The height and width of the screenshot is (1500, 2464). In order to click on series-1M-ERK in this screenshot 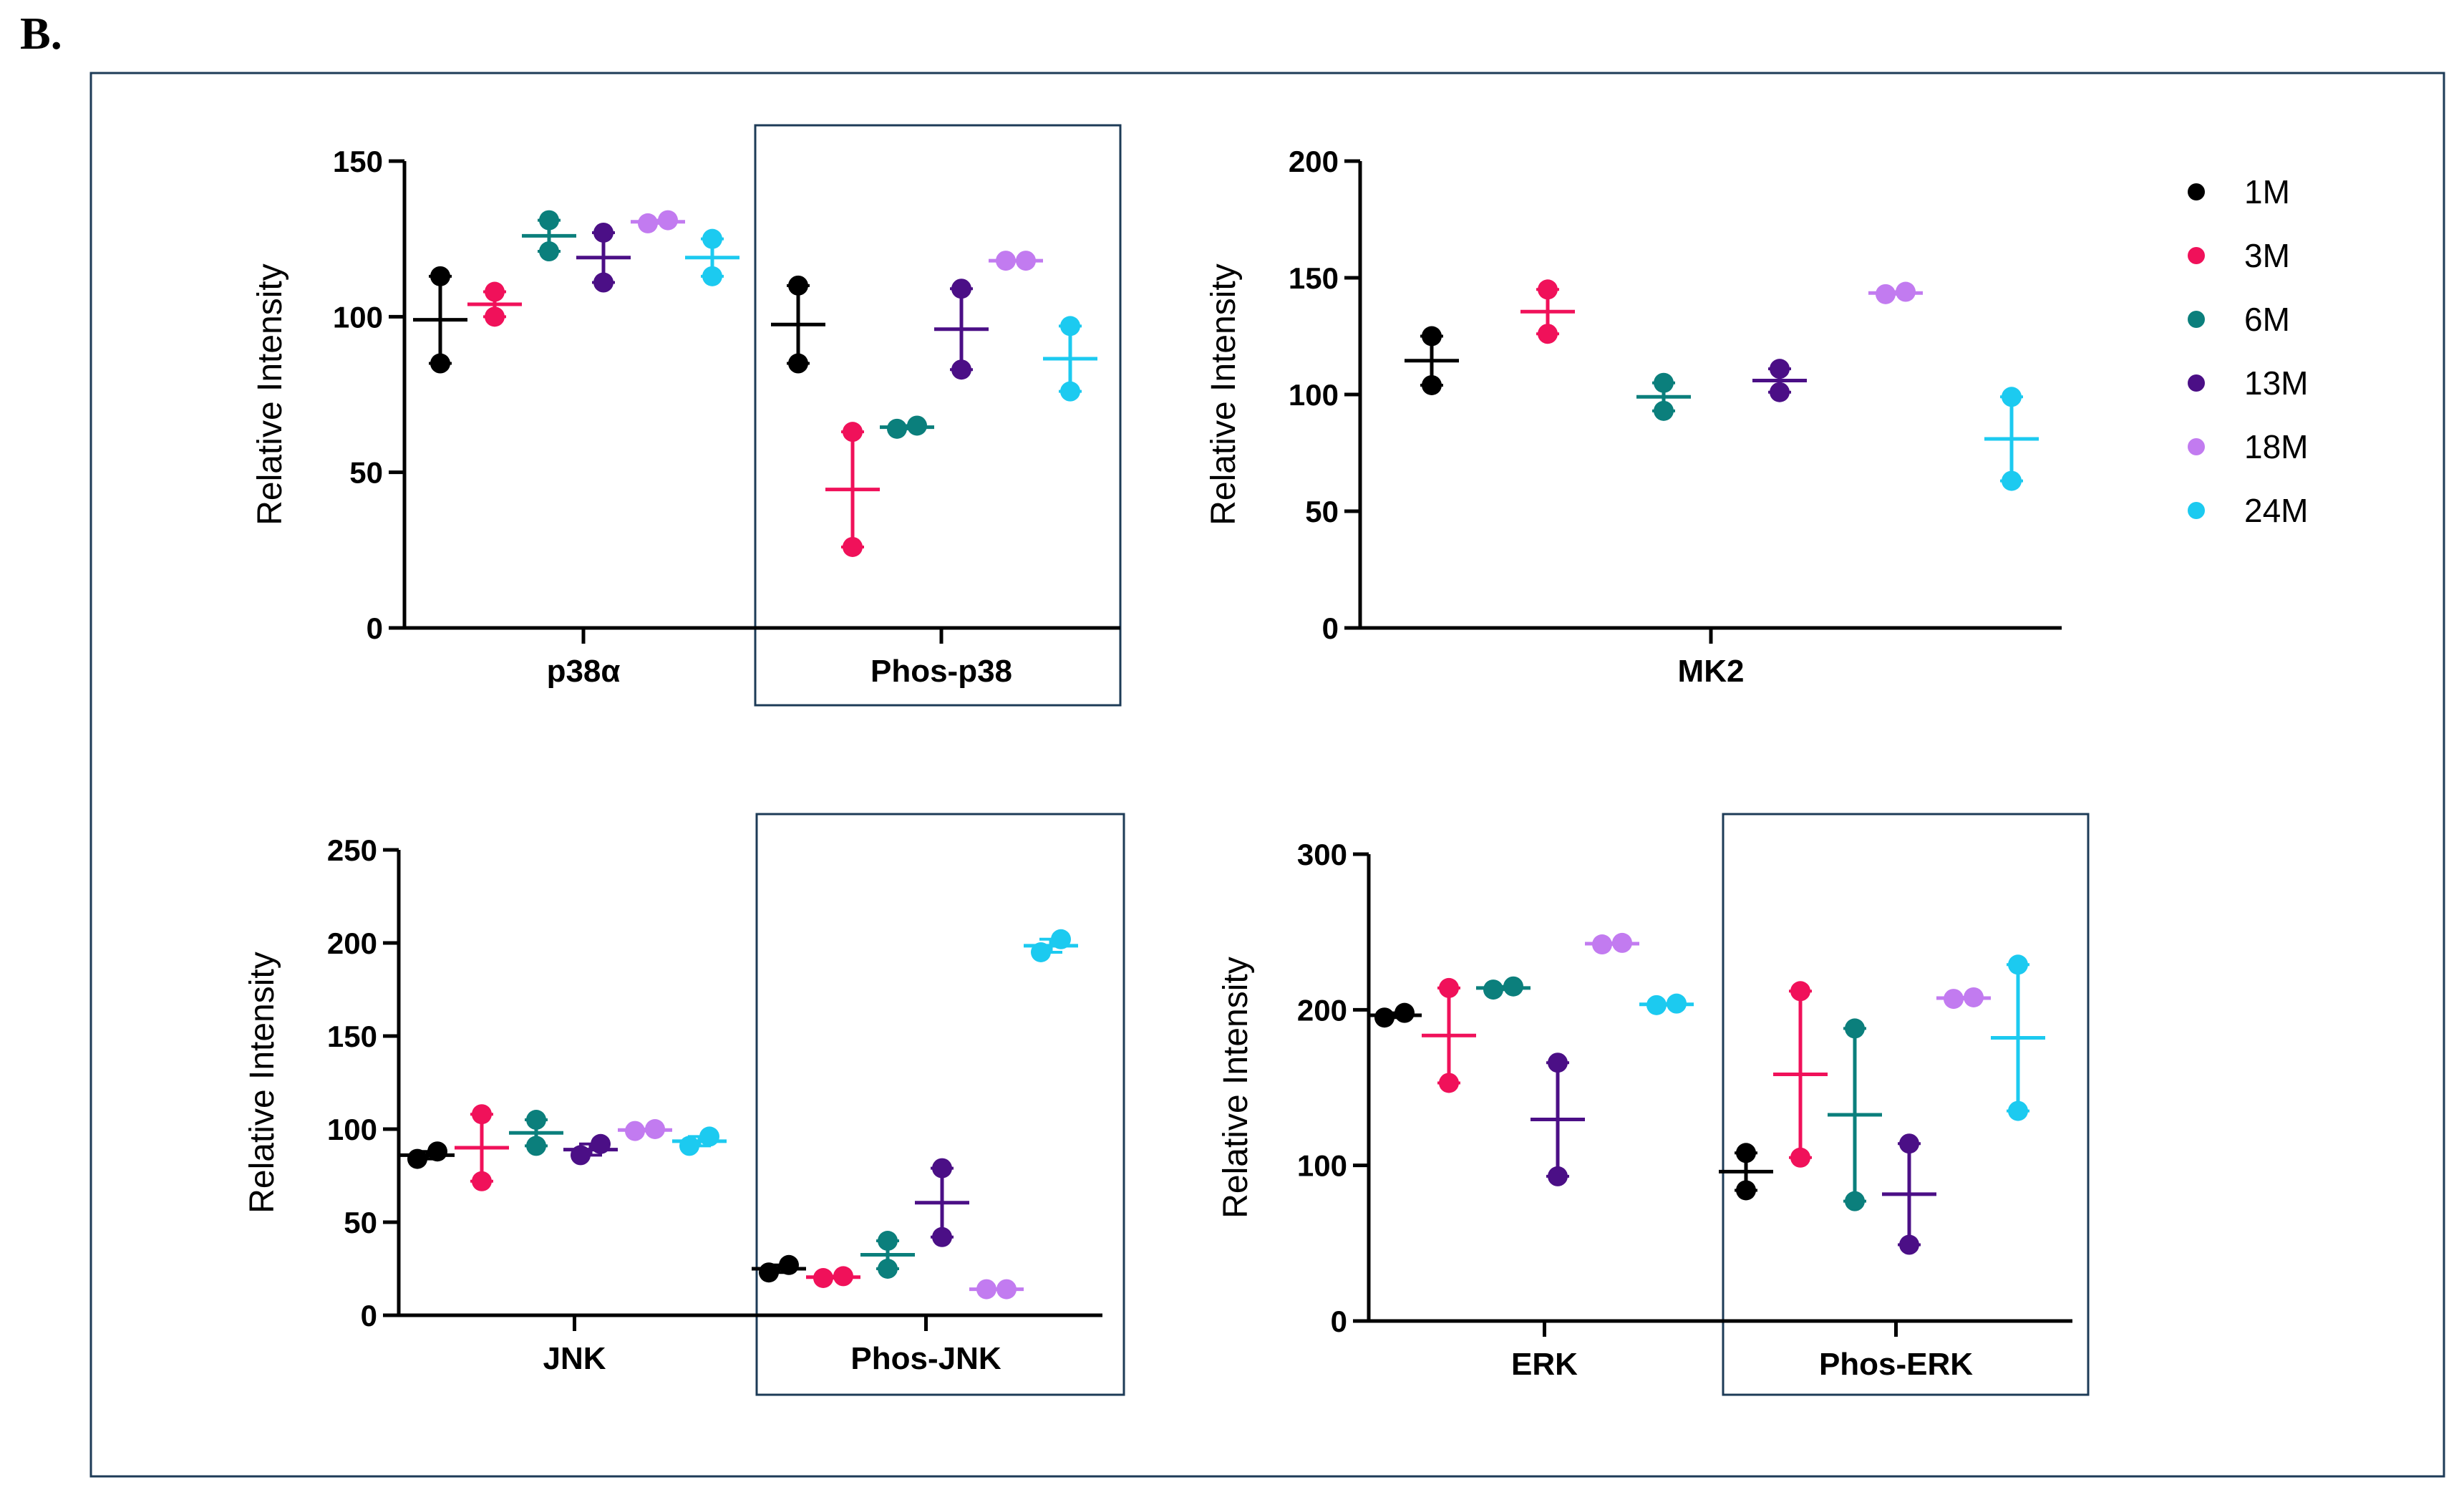, I will do `click(1394, 1015)`.